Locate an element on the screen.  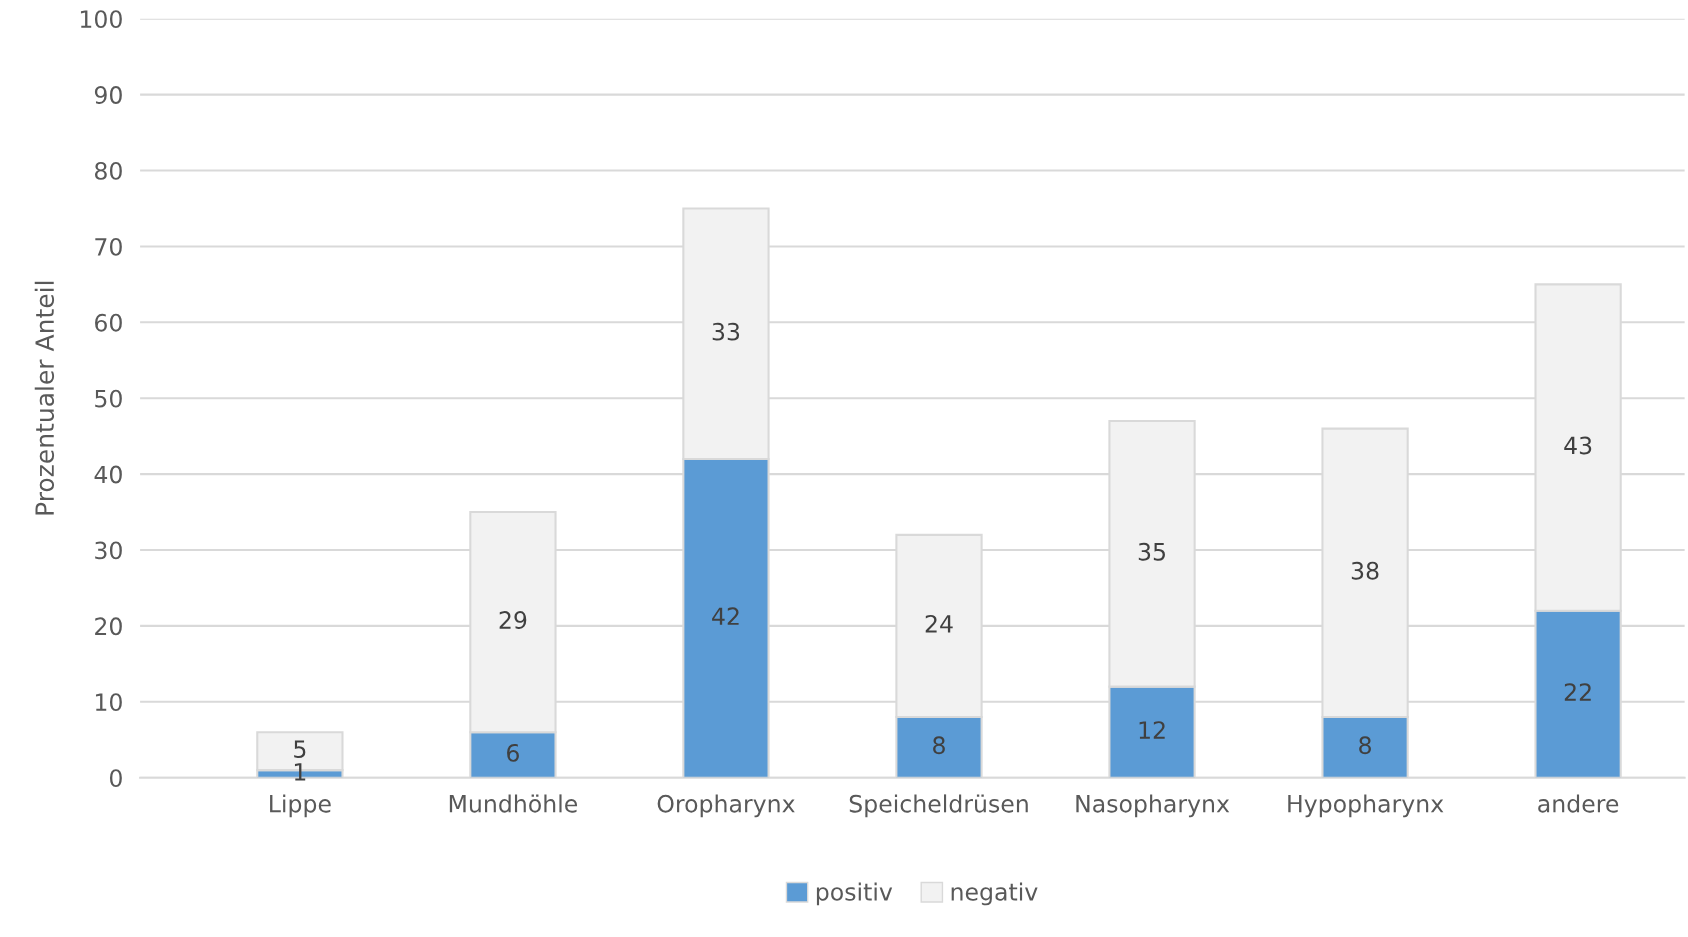
legend-label: negativ is located at coordinates (994, 894).